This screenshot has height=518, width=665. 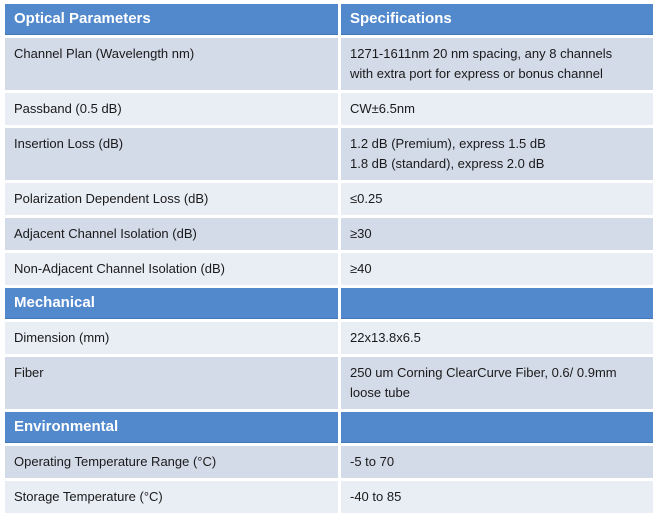 I want to click on param-cell: Operating Temperature Range (°C), so click(x=171, y=462).